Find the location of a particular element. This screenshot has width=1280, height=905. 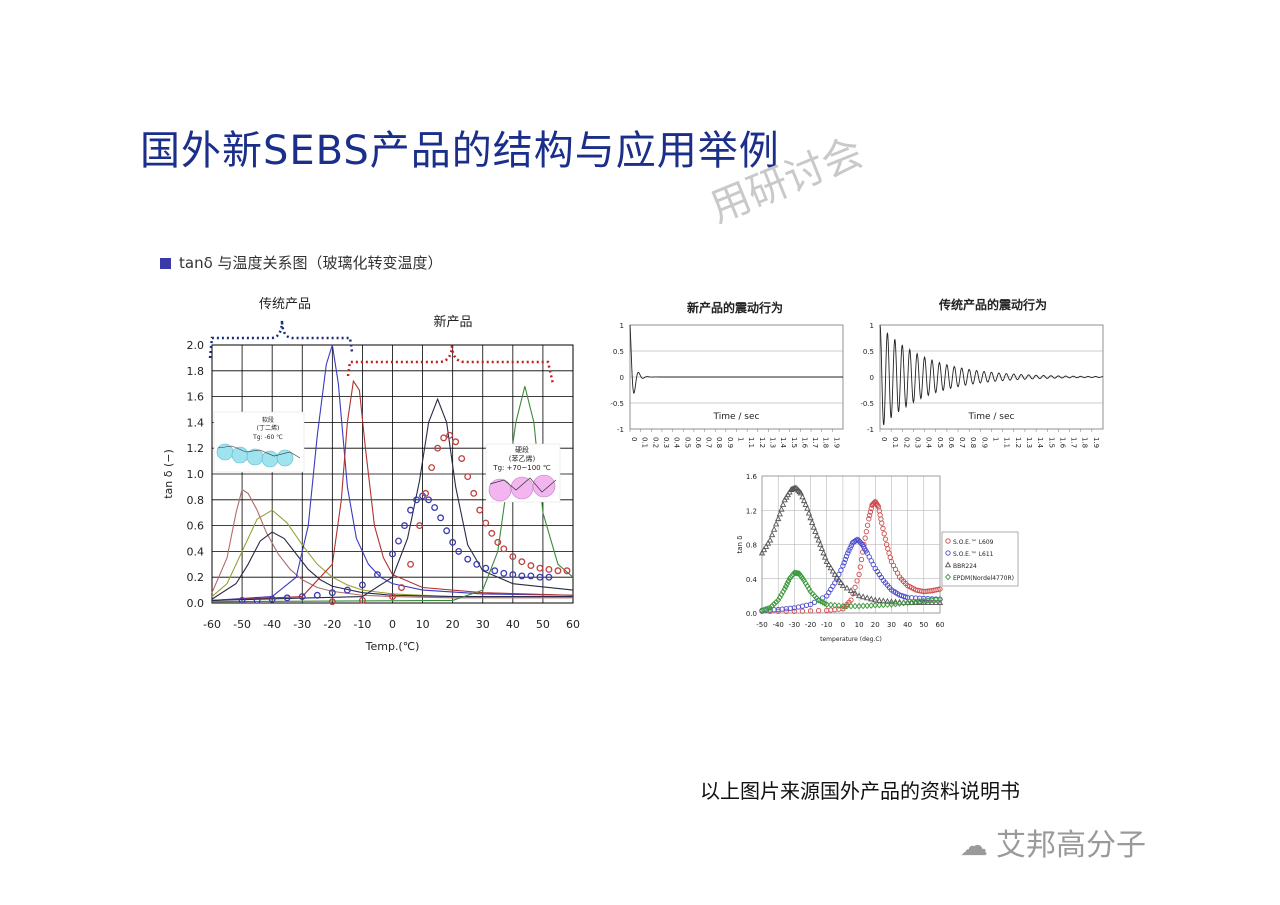

soe-legend-entry: EPDM(Nordel4770R) is located at coordinates (983, 578).